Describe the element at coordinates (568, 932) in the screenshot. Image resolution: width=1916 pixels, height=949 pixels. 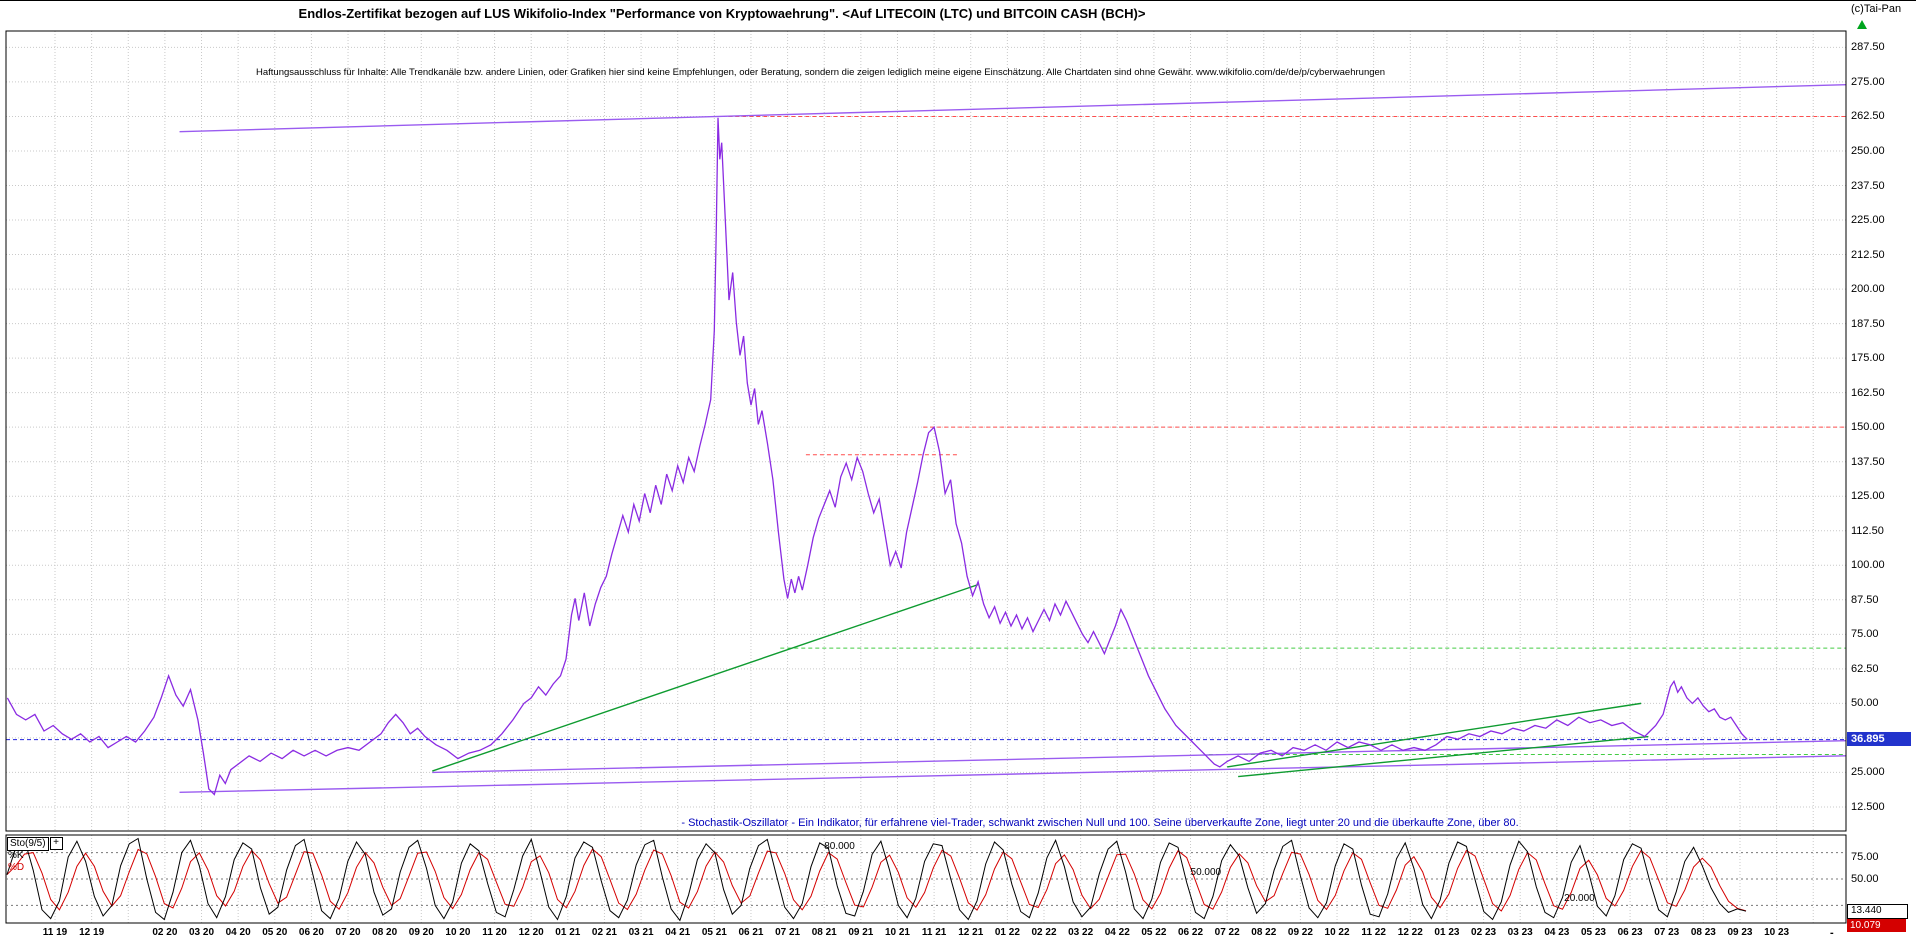
I see `time-axis-label: 01 21` at that location.